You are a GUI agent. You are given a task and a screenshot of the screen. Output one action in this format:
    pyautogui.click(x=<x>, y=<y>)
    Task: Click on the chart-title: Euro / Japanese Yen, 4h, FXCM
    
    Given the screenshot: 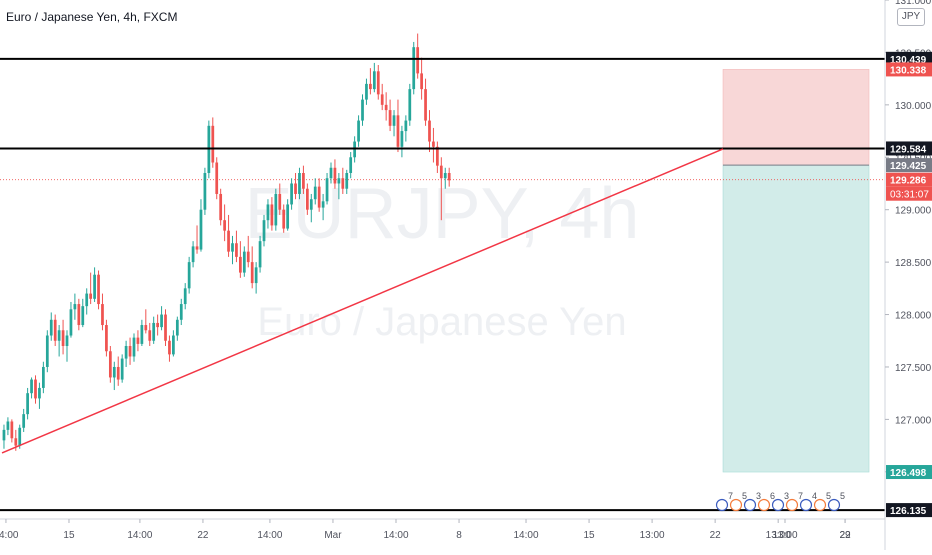 What is the action you would take?
    pyautogui.click(x=92, y=17)
    